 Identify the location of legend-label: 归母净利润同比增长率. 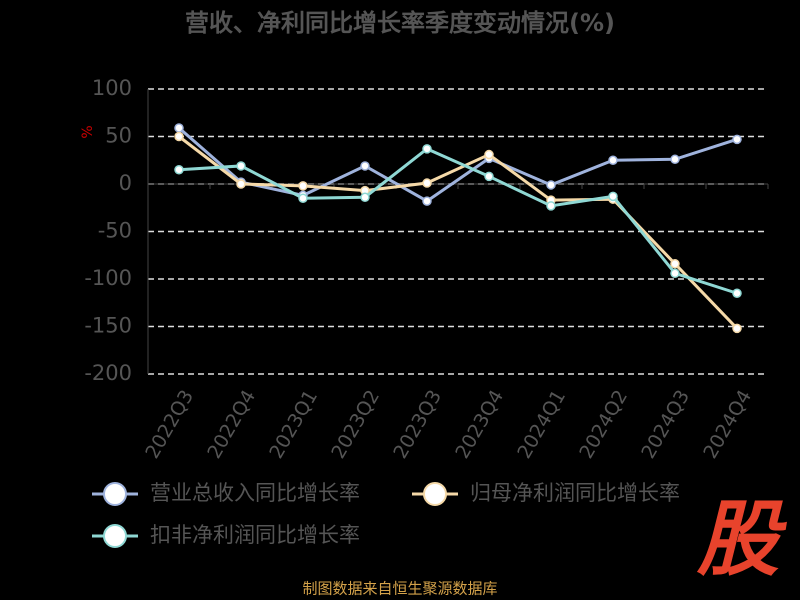
(575, 493).